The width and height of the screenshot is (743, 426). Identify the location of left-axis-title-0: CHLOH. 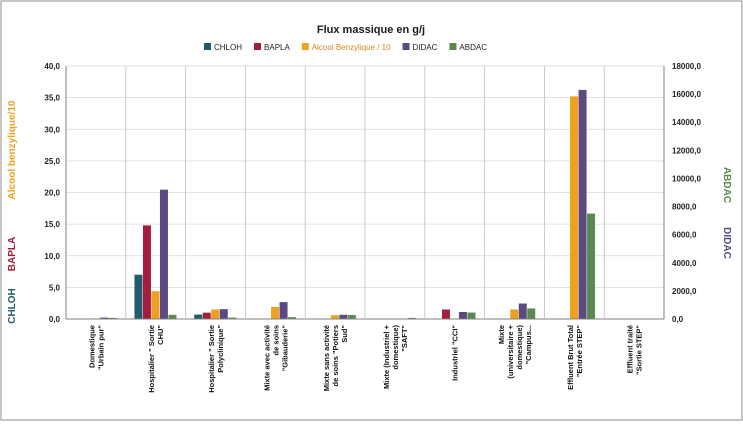
(12, 306).